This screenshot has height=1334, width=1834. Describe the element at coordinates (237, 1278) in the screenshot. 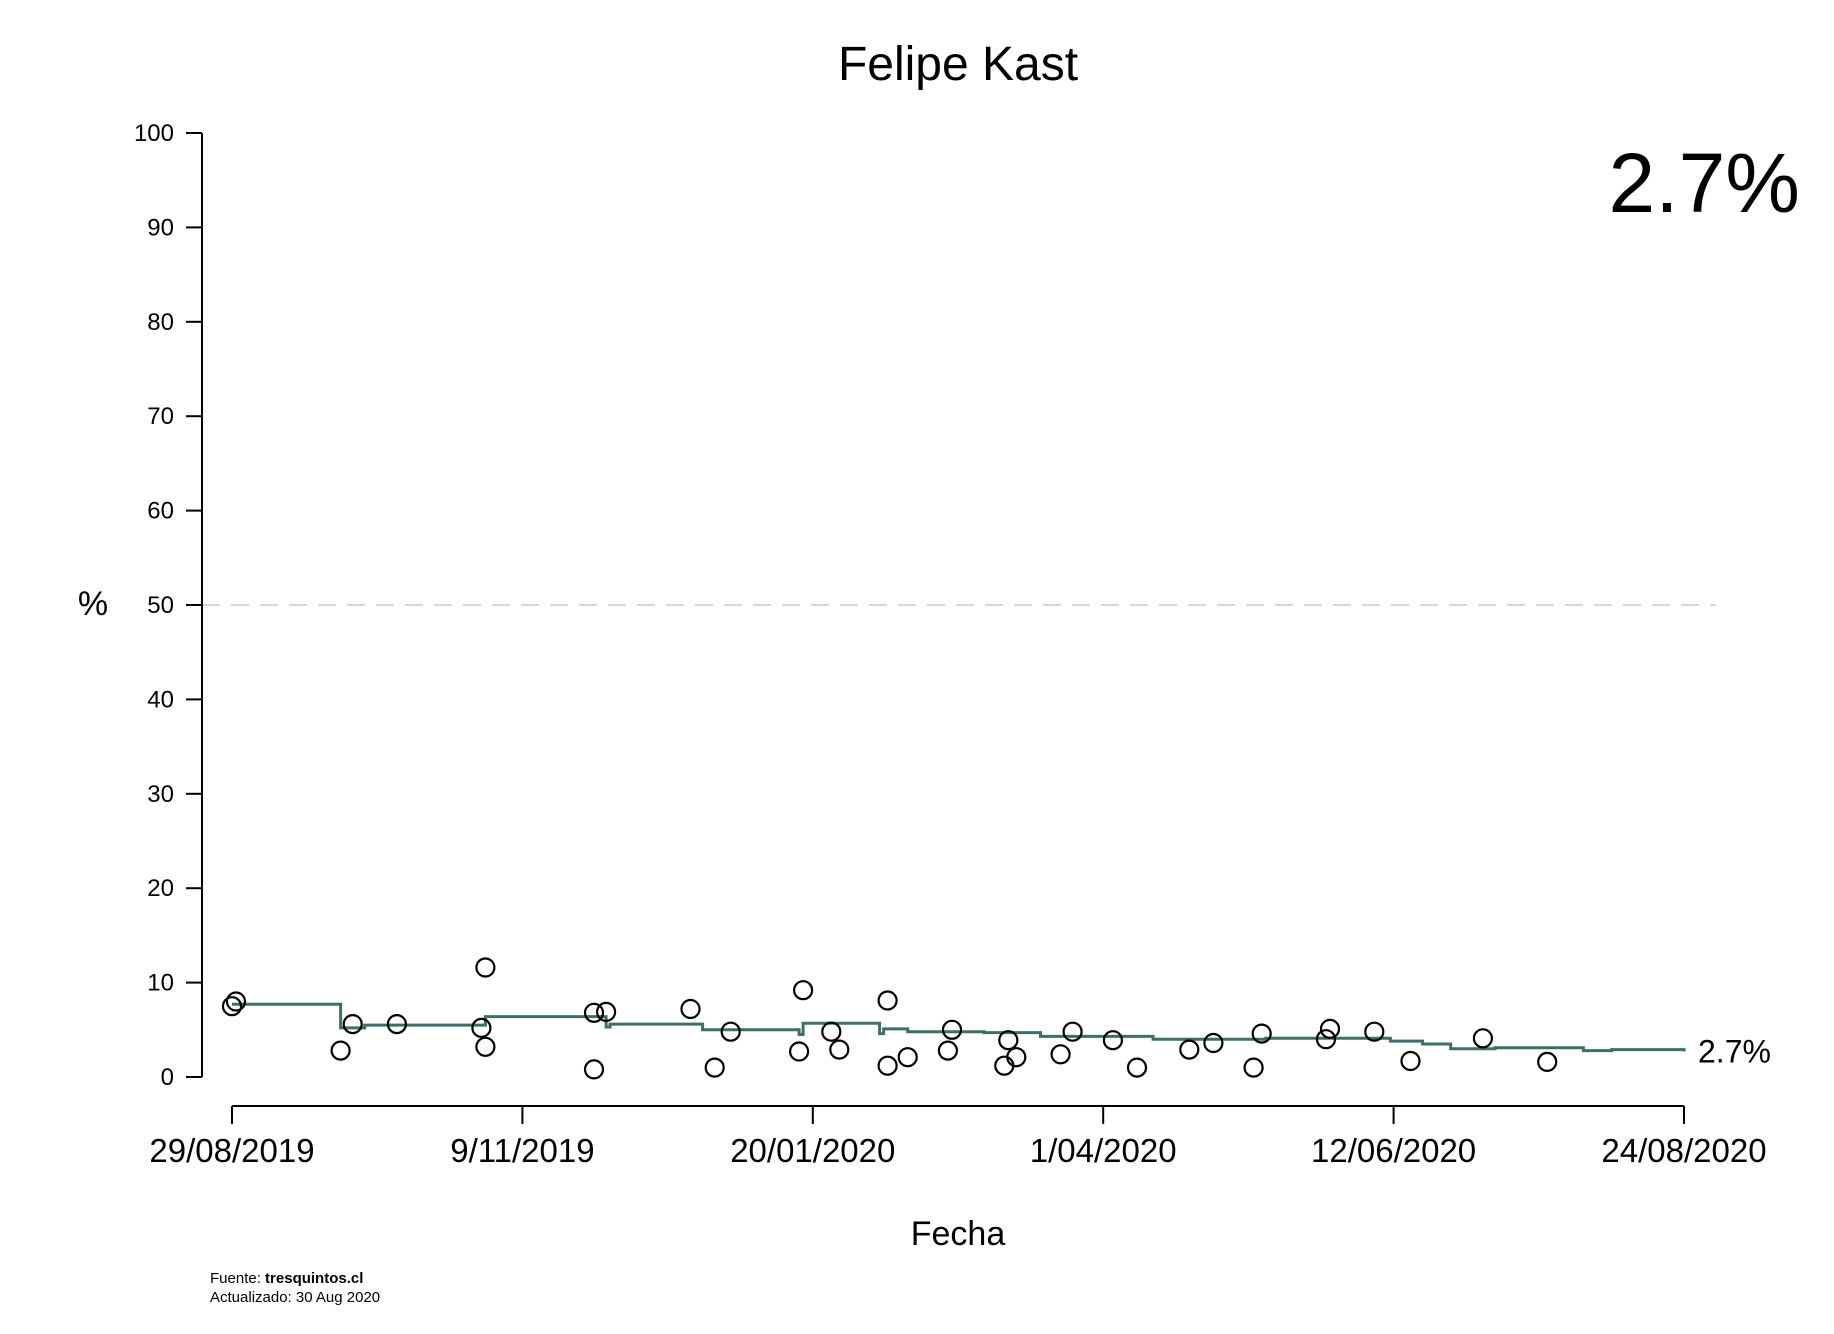

I see `source-label: Fuente:` at that location.